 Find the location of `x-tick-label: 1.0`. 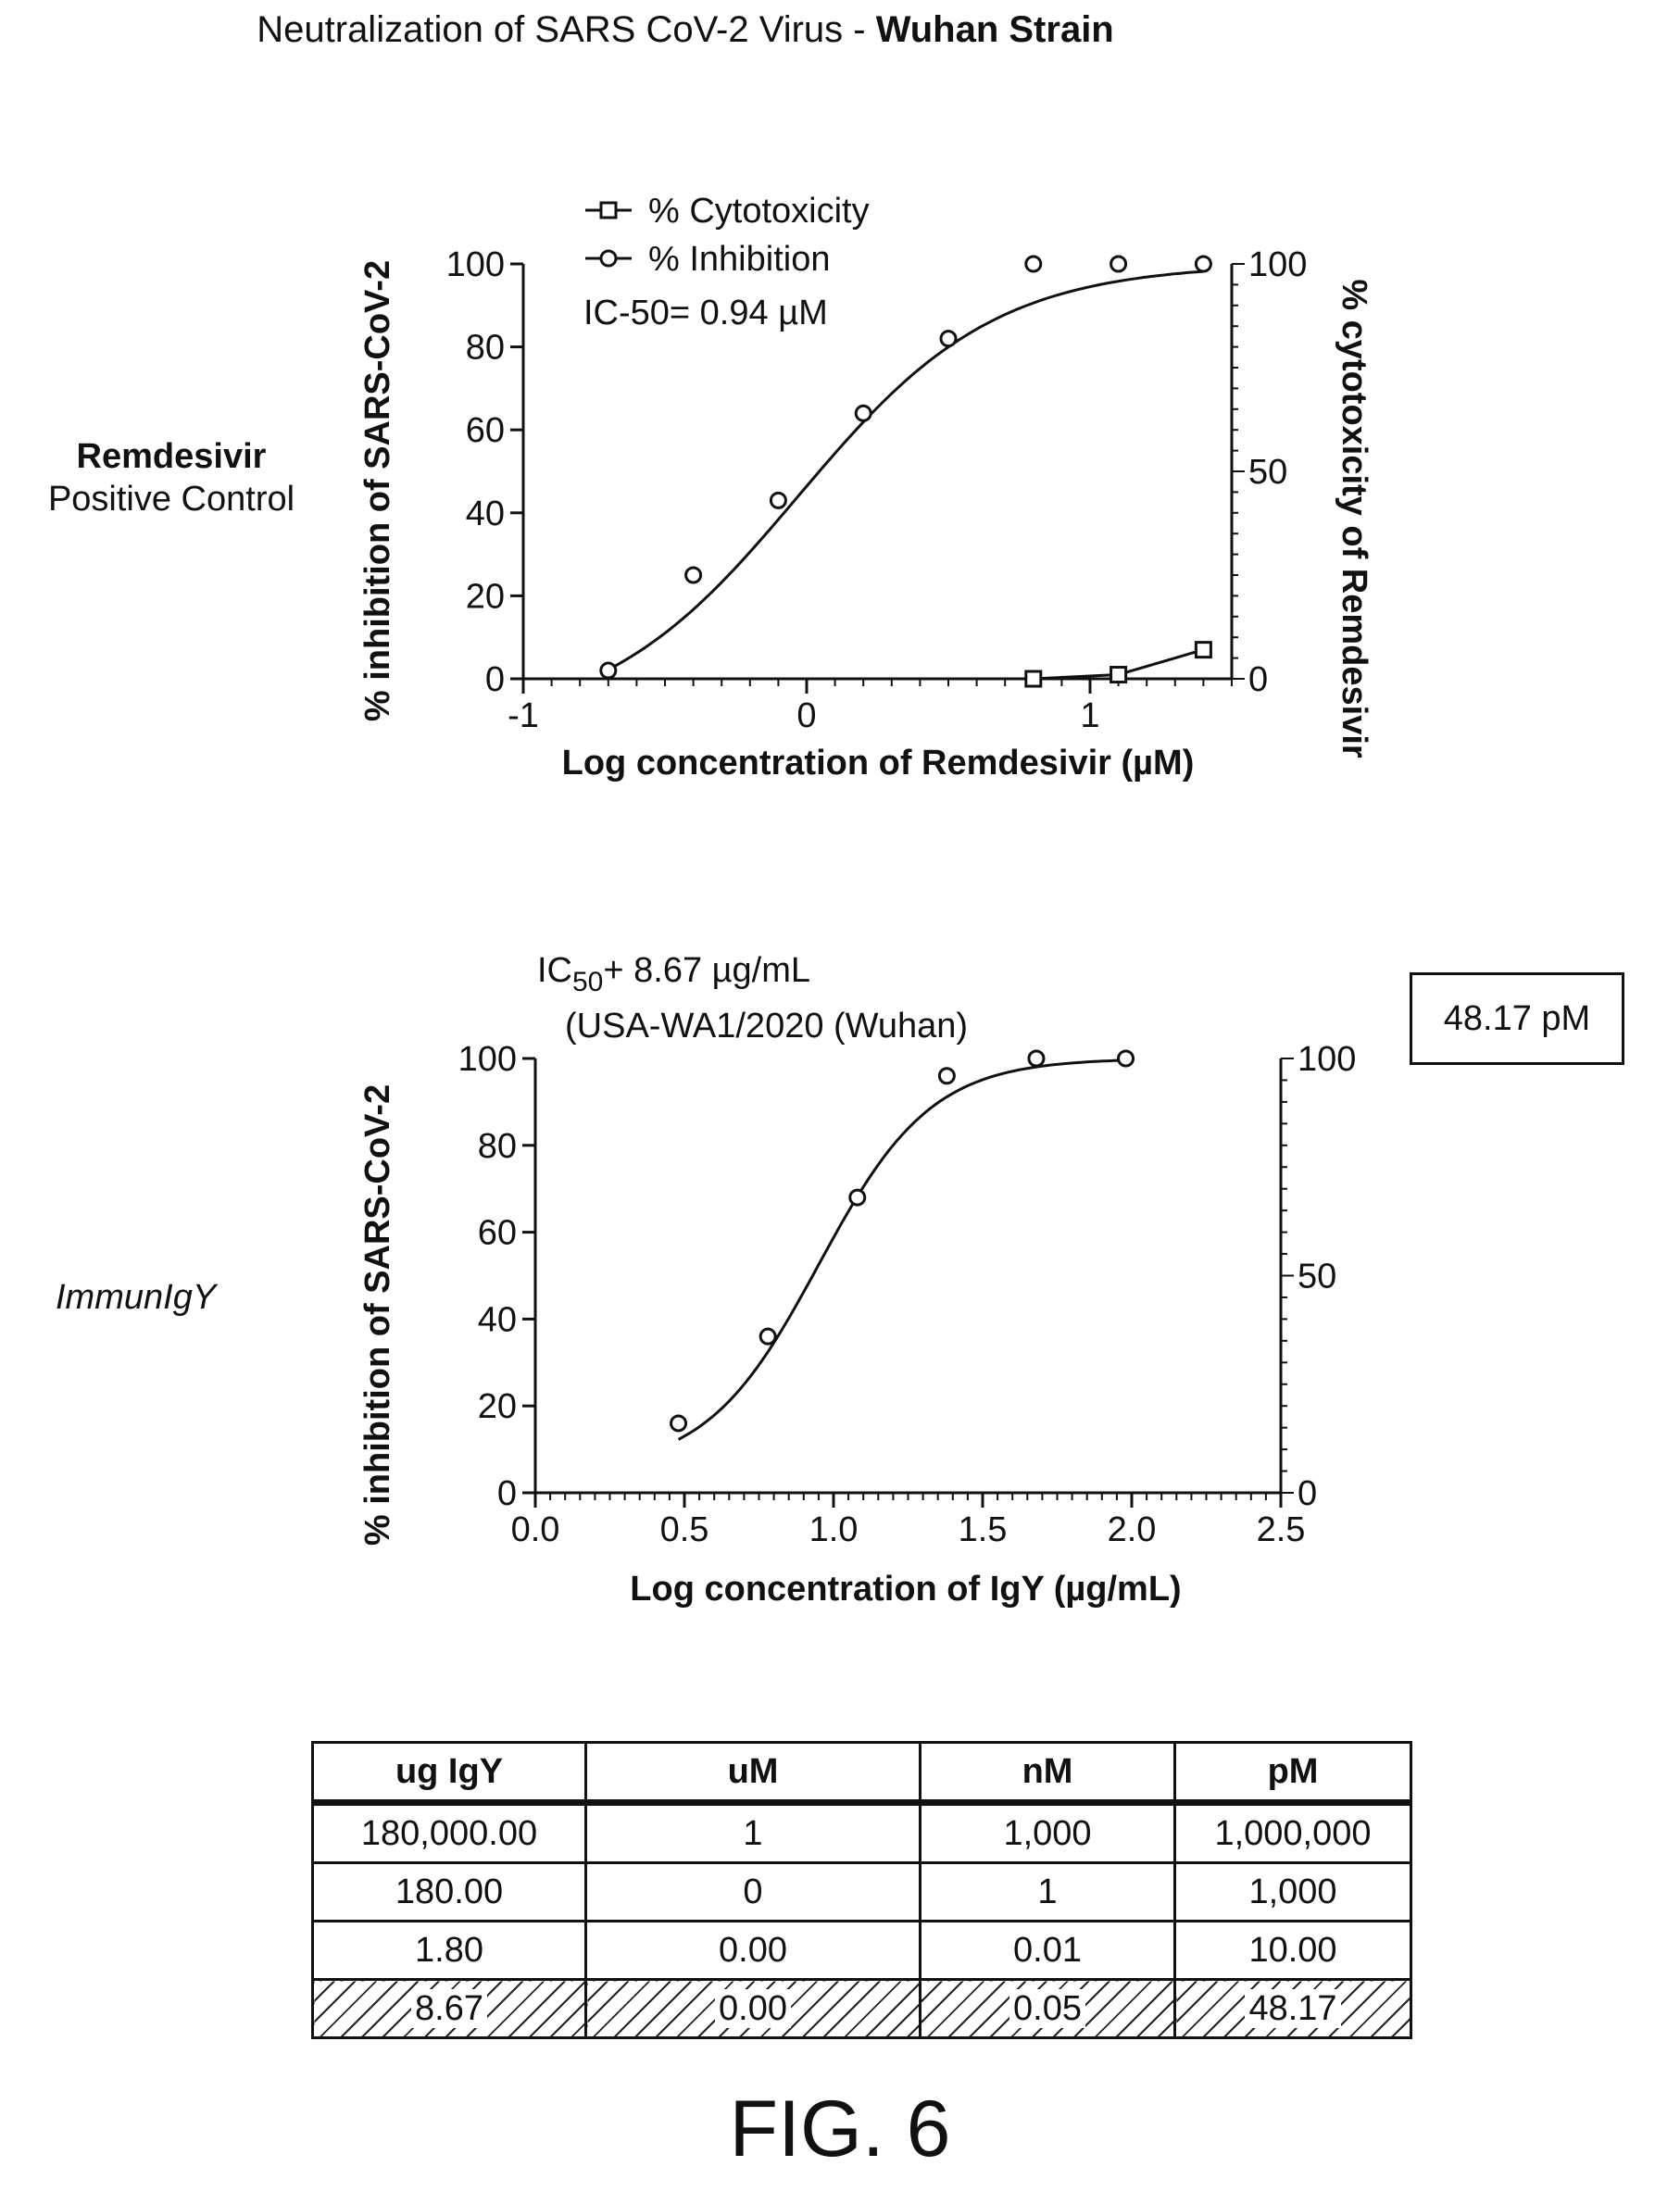

x-tick-label: 1.0 is located at coordinates (834, 1529).